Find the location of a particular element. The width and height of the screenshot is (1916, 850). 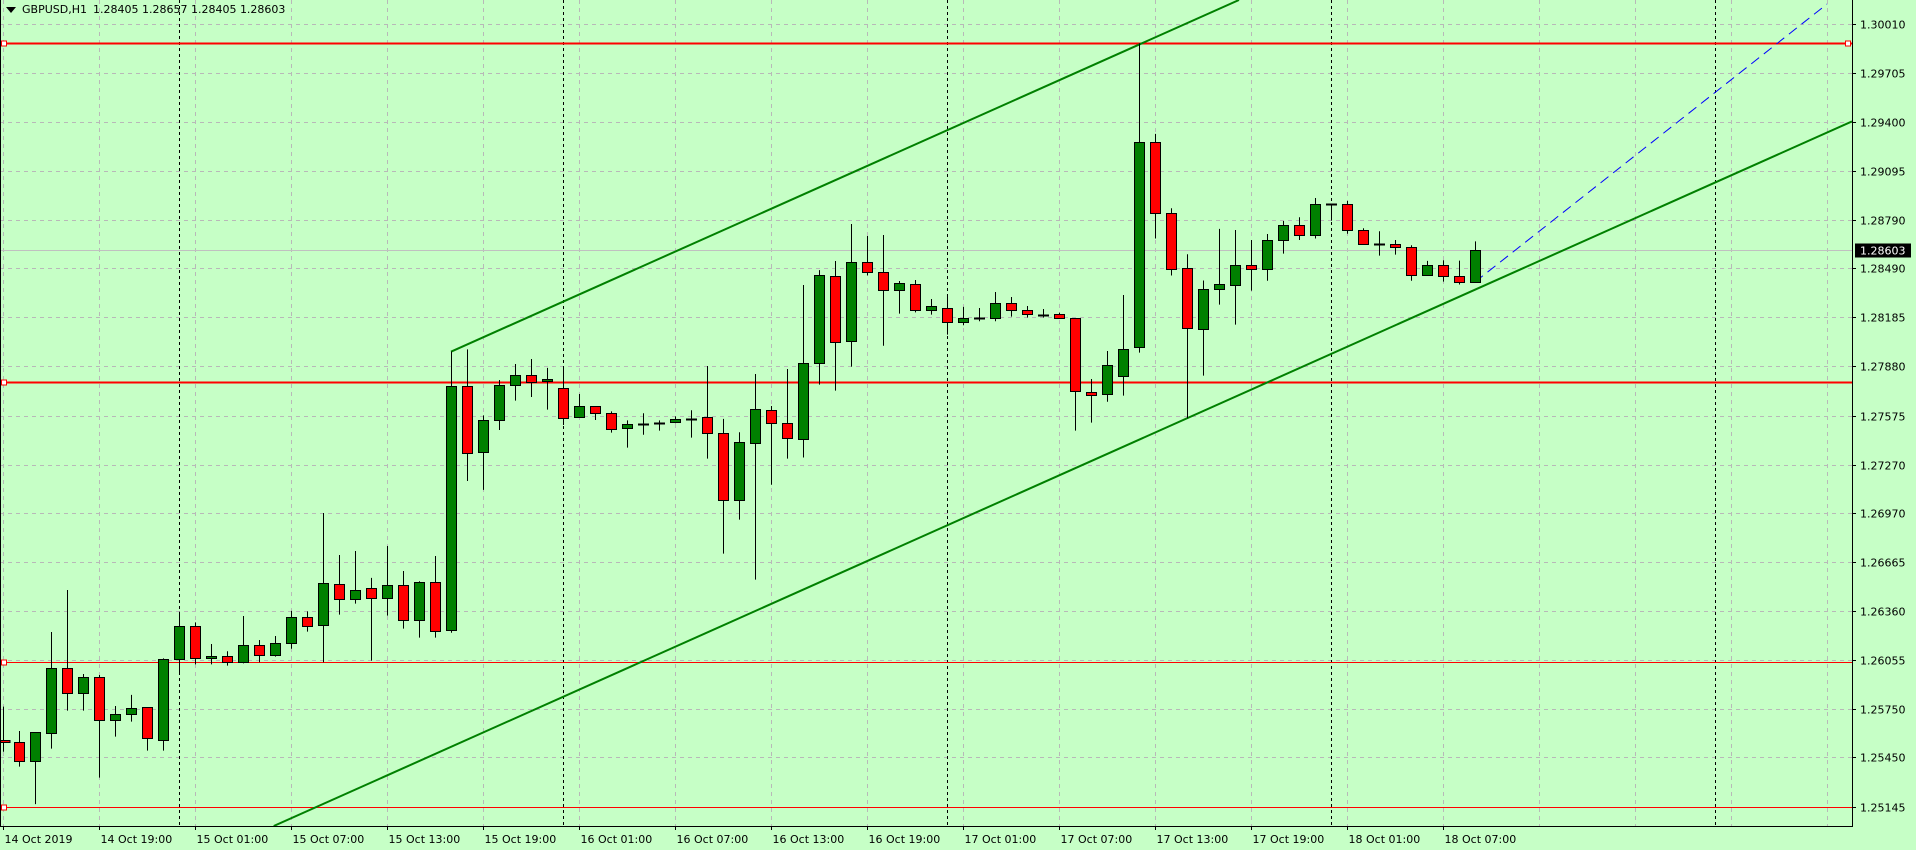

time-axis-label: 16 Oct 19:00 is located at coordinates (905, 839).